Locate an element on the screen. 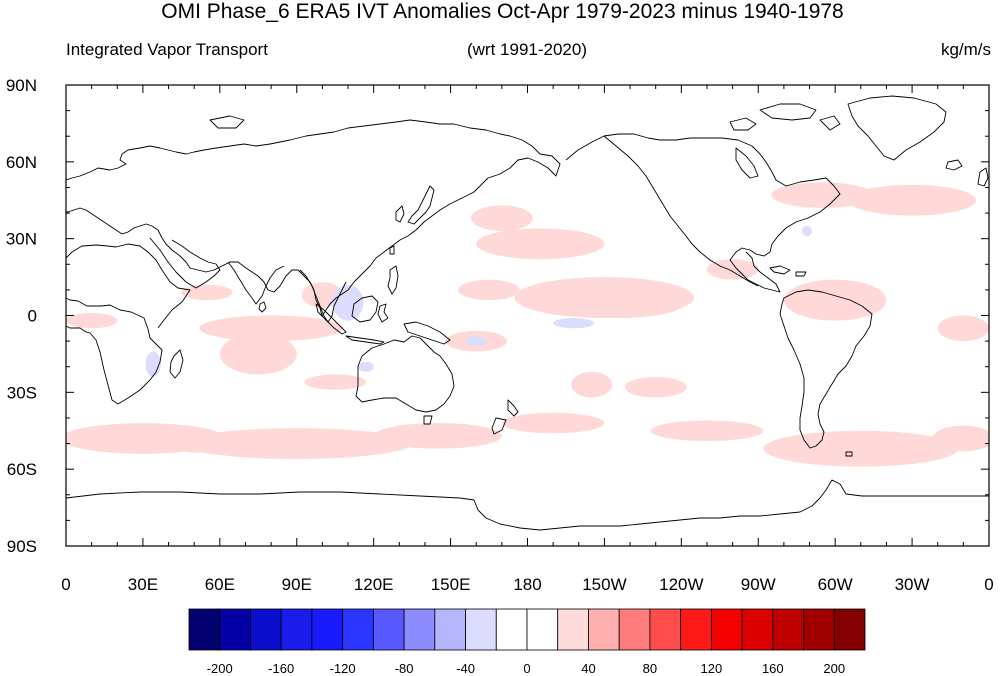  coastline-java is located at coordinates (365, 340).